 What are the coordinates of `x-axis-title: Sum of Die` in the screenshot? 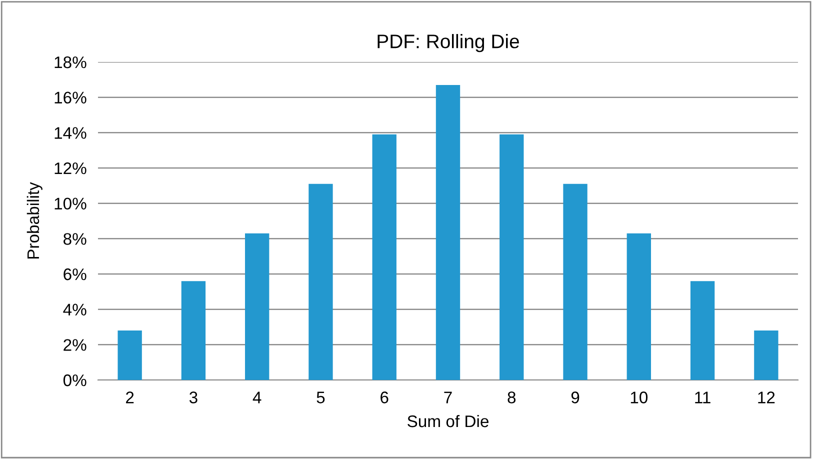 It's located at (448, 421).